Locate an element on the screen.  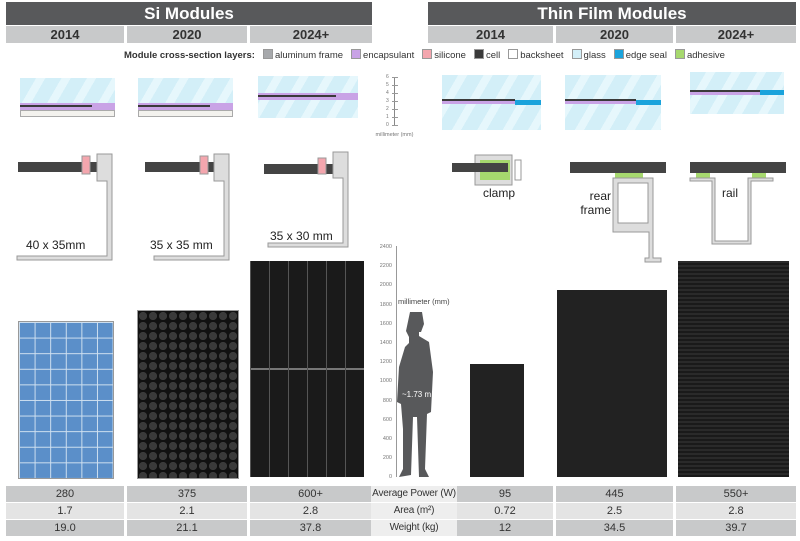
thickness-tick: 3 is located at coordinates (387, 101).